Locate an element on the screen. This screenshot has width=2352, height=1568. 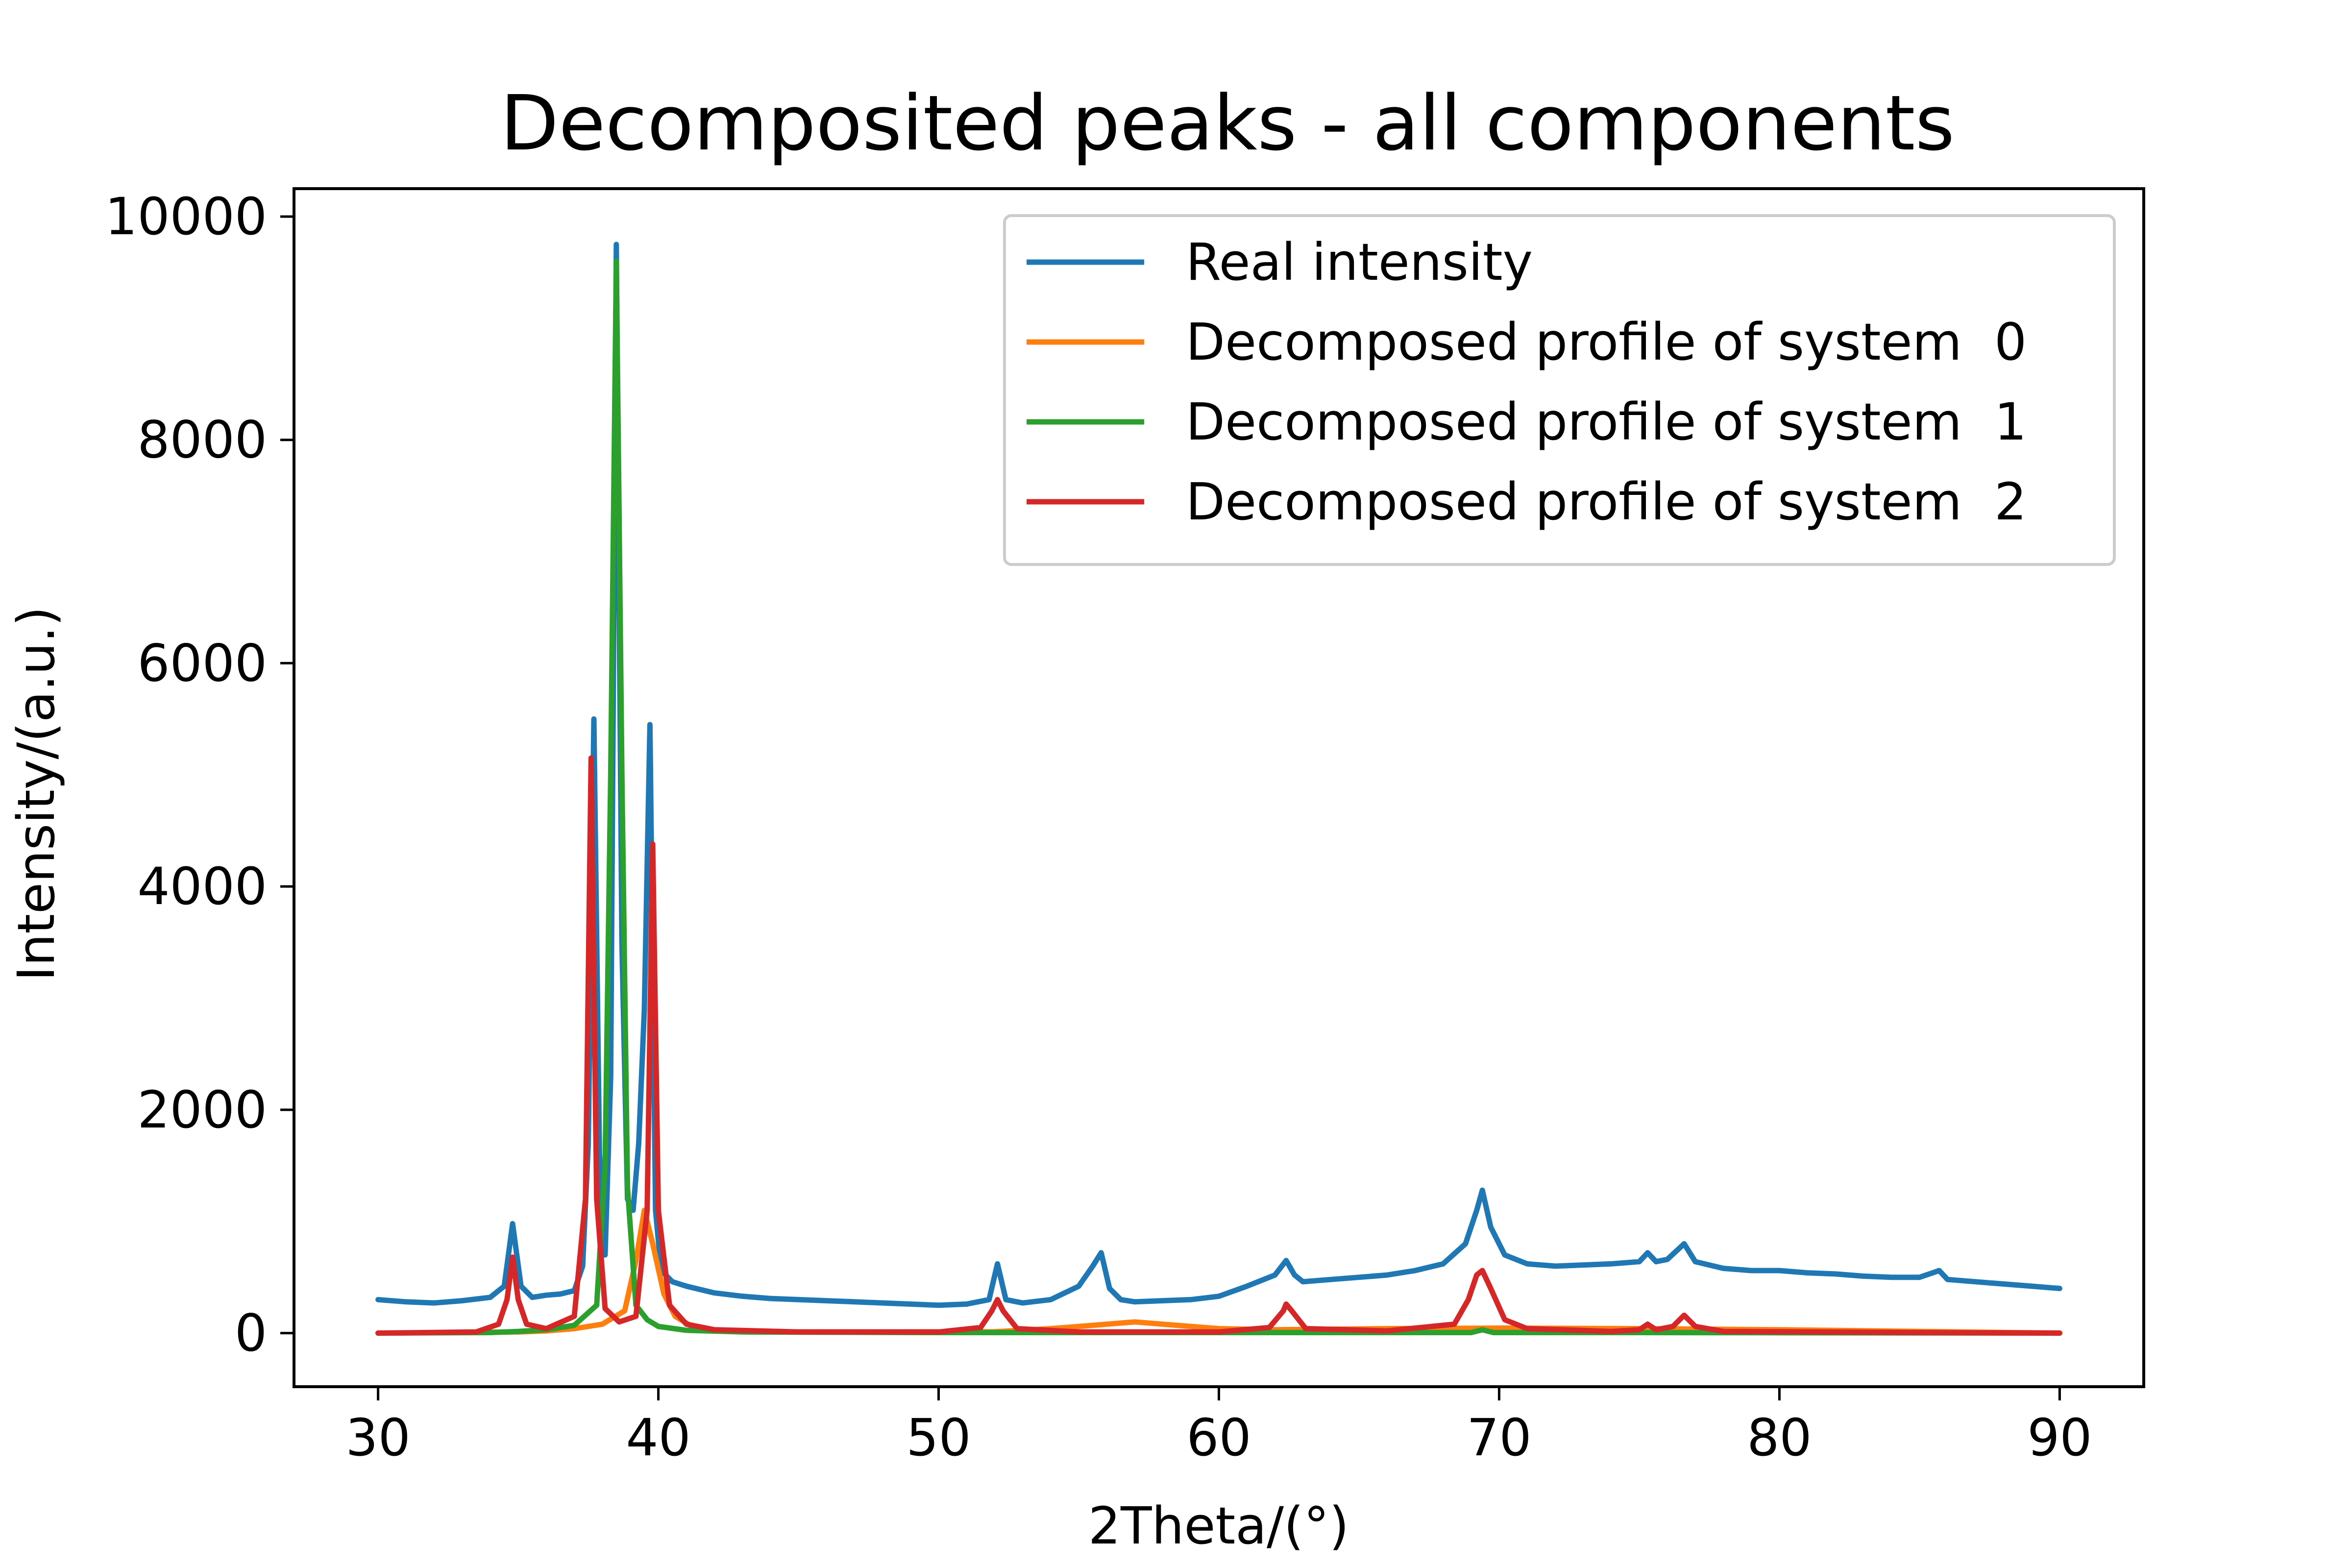
y-tick-label: 6000 is located at coordinates (202, 663).